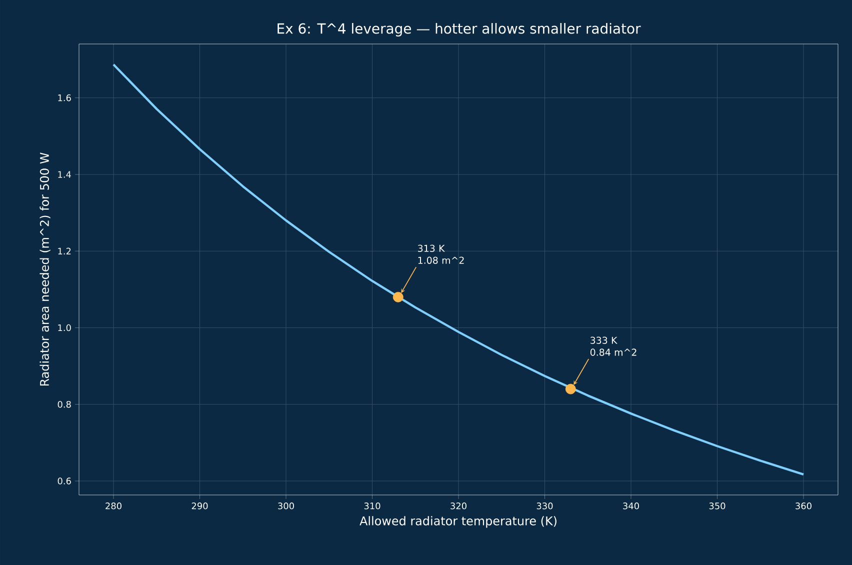  I want to click on annotation: 313 K 1.08 m^2, so click(441, 254).